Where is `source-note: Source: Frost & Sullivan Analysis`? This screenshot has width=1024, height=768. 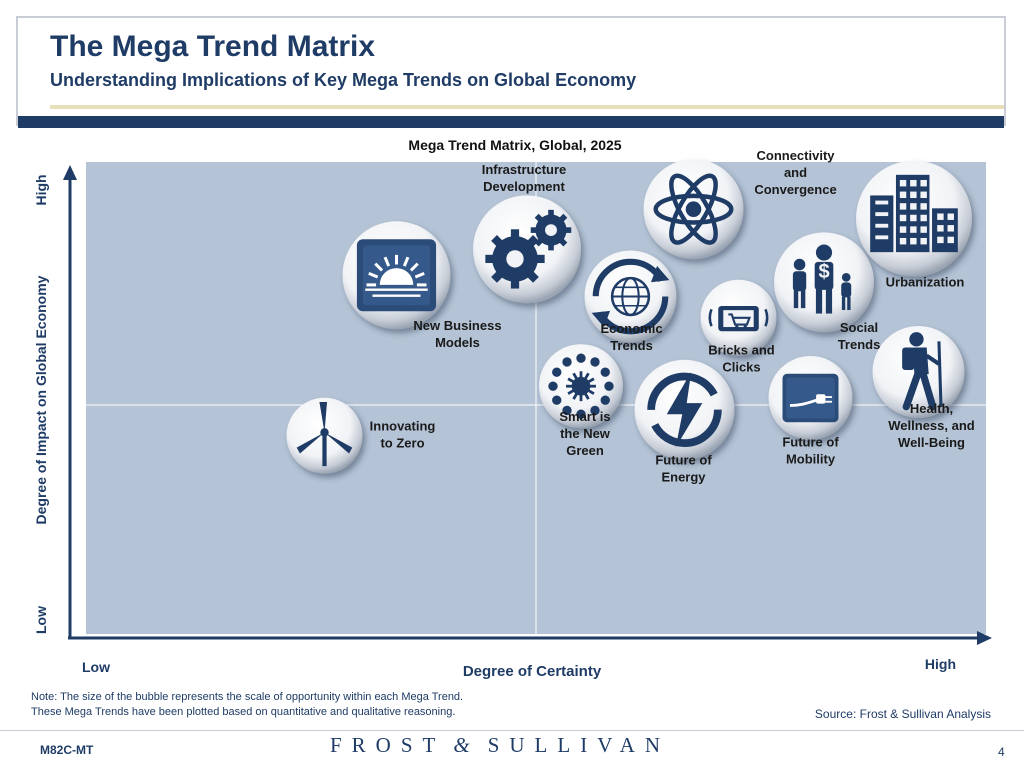 source-note: Source: Frost & Sullivan Analysis is located at coordinates (903, 714).